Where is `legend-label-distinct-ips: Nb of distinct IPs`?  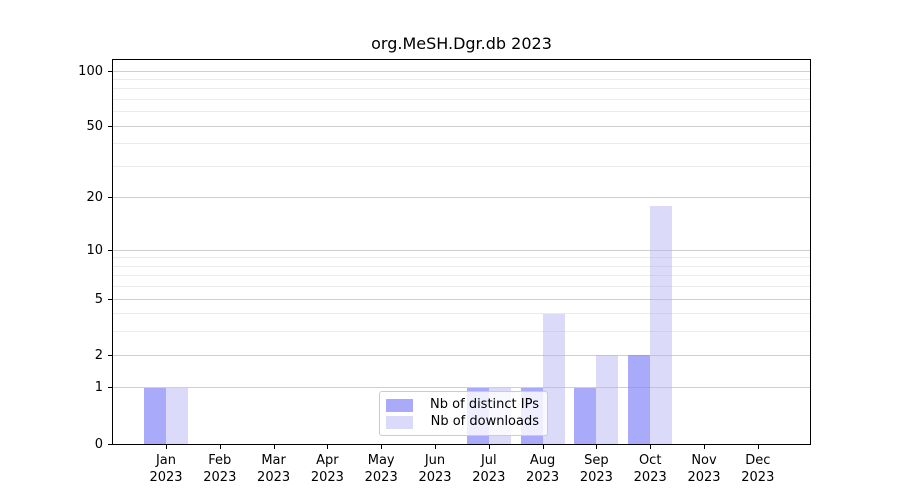 legend-label-distinct-ips: Nb of distinct IPs is located at coordinates (484, 404).